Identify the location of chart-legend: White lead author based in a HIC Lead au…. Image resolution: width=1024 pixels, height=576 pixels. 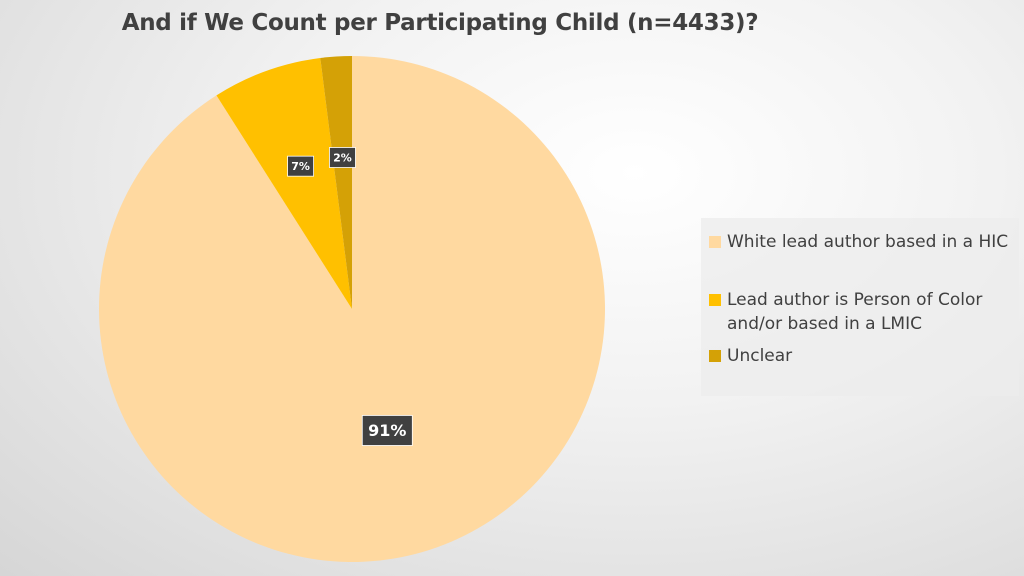
(860, 307).